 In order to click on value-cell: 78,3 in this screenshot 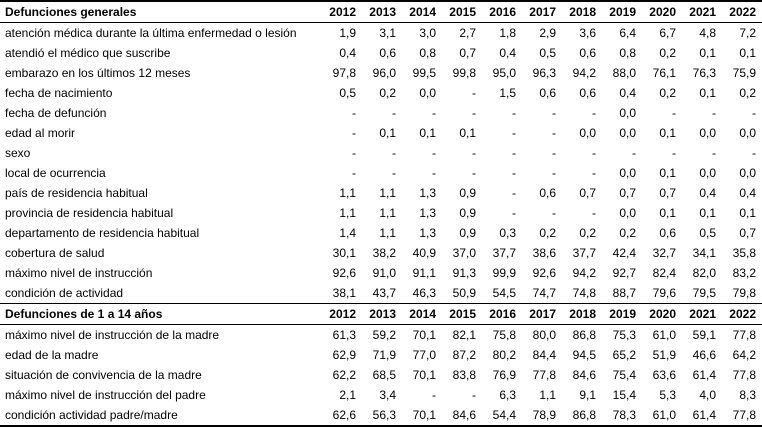, I will do `click(624, 415)`.